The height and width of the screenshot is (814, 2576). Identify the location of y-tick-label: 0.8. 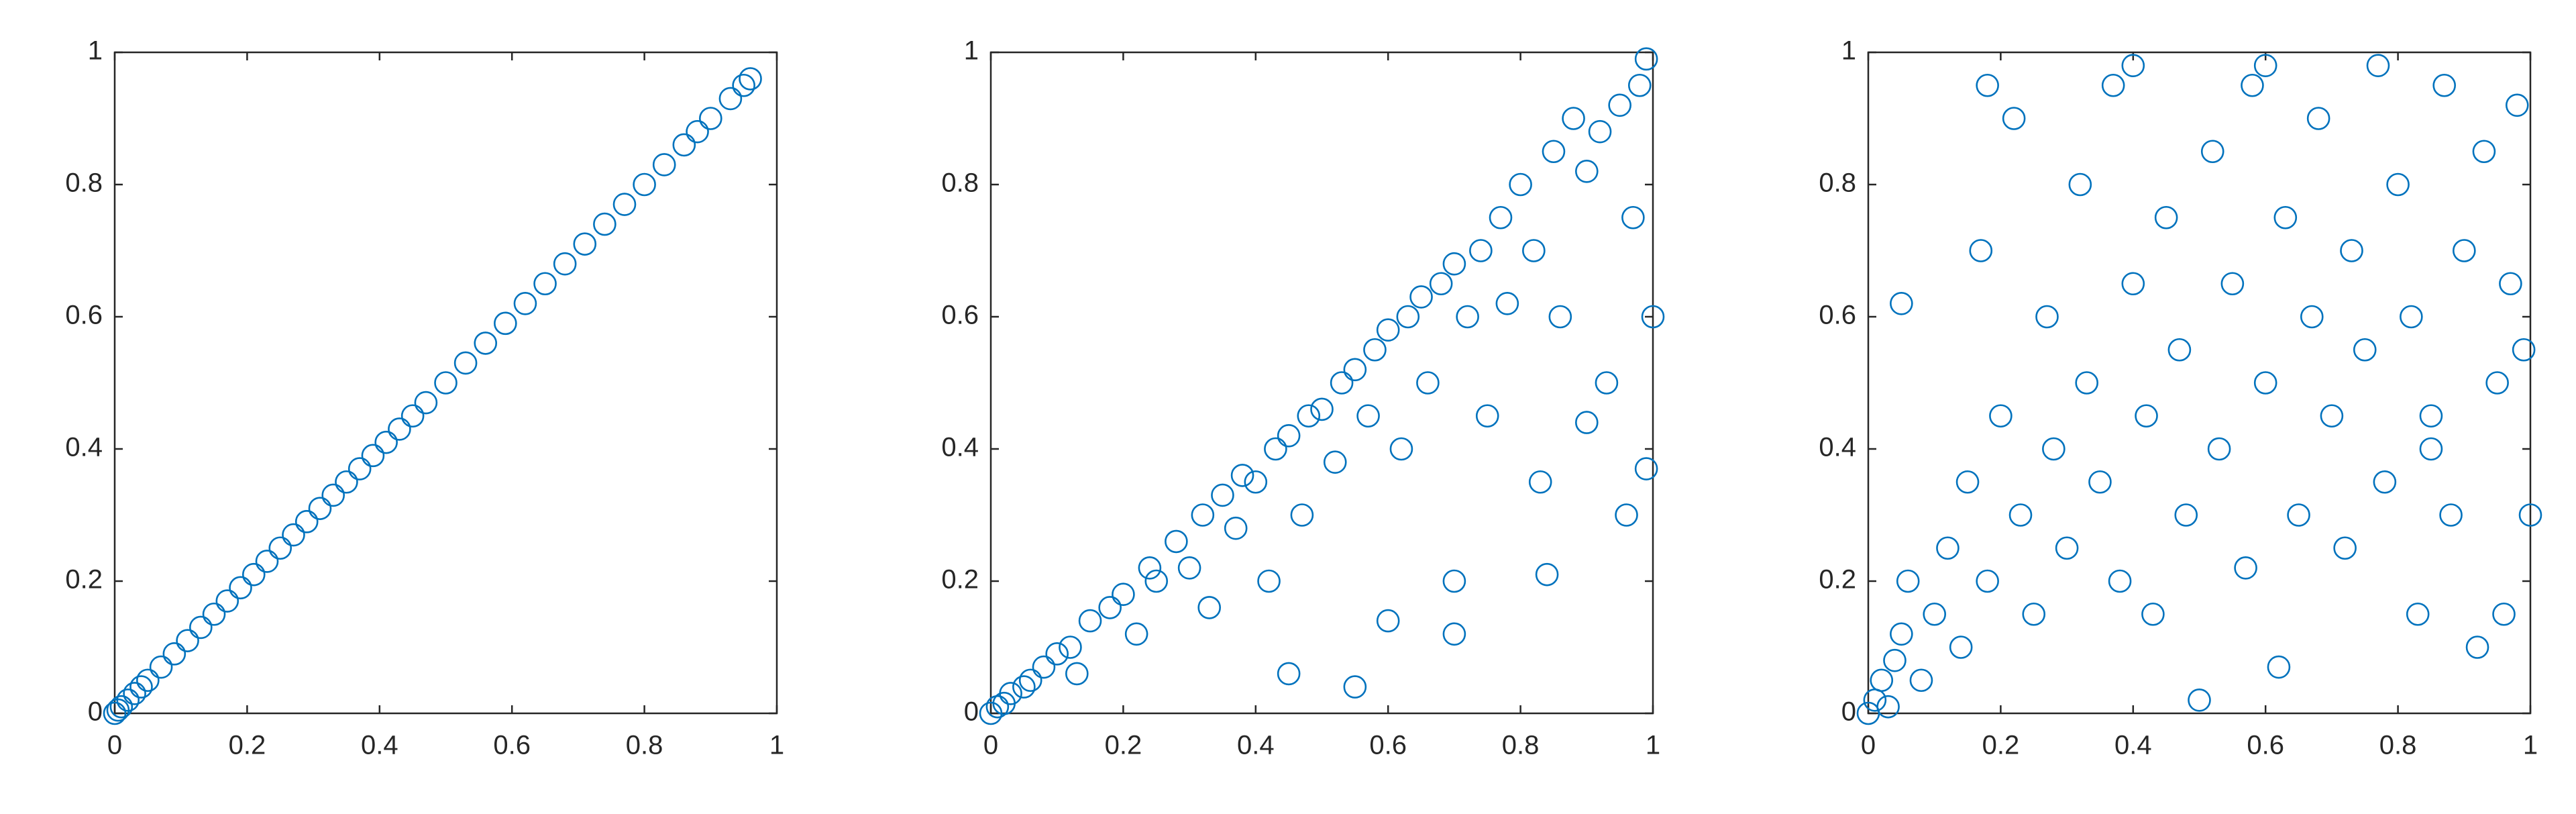
(84, 183).